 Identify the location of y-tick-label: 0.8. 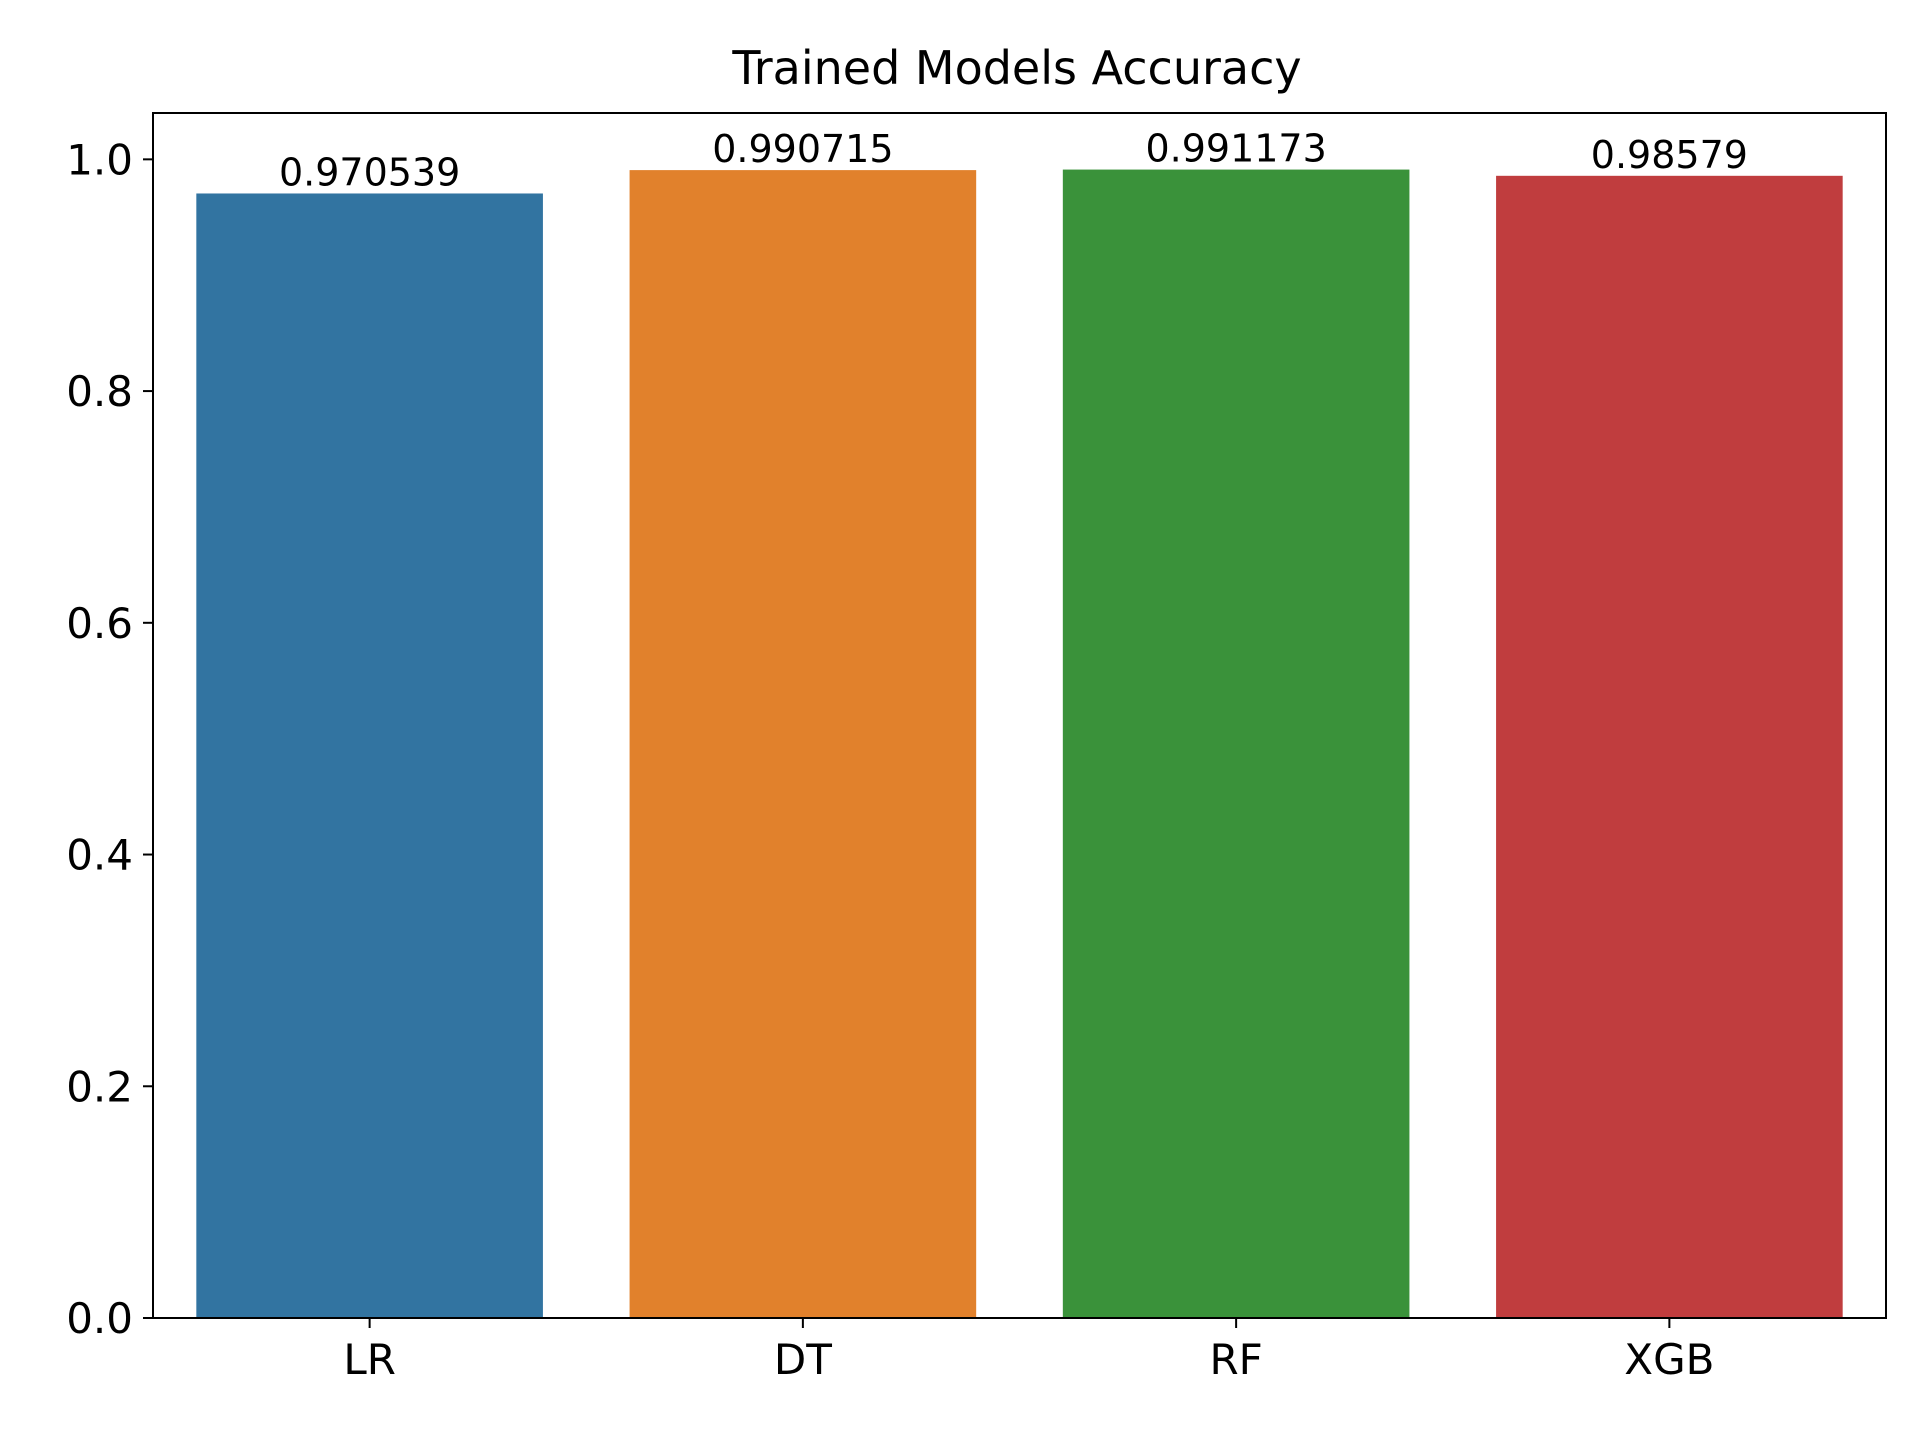
(99, 391).